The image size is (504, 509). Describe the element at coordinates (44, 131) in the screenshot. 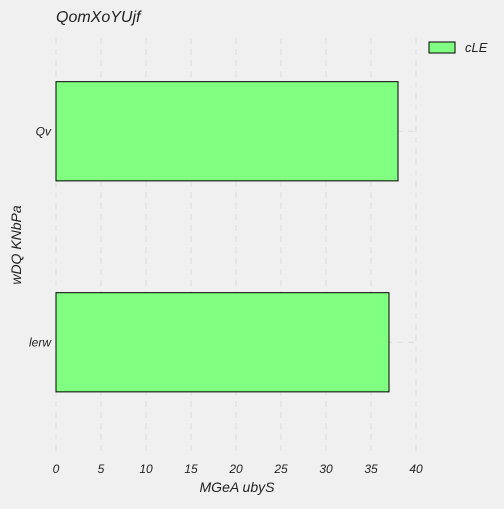

I see `y-tick-label: Qv` at that location.